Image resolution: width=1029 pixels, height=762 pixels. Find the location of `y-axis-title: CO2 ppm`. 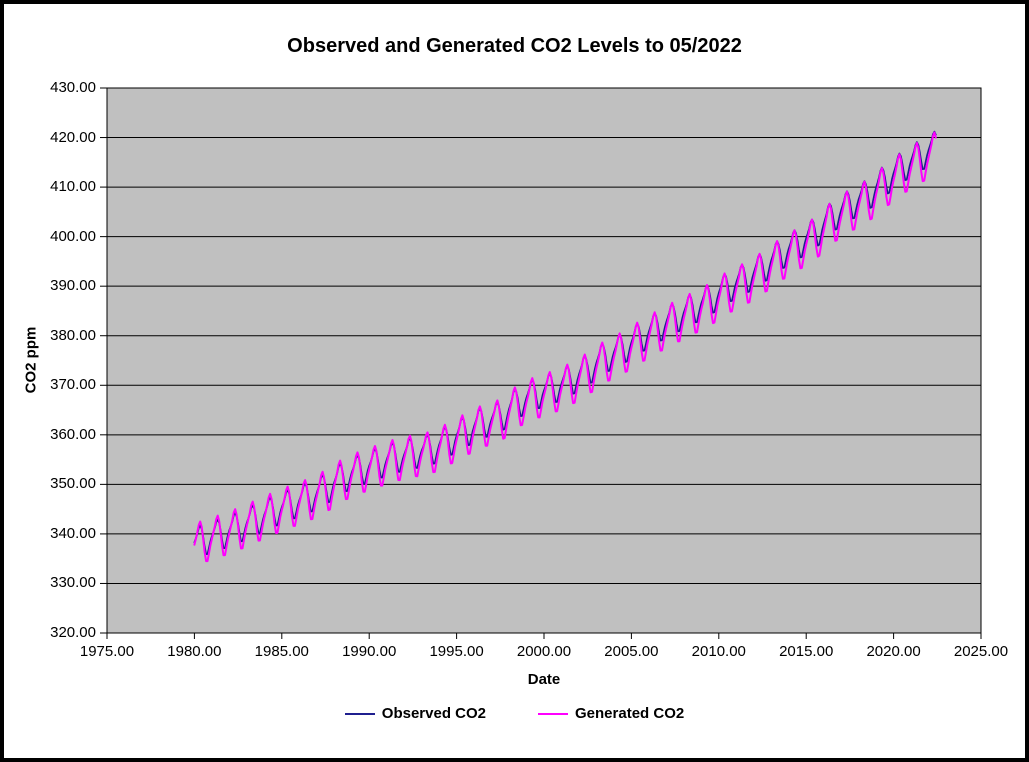

y-axis-title: CO2 ppm is located at coordinates (31, 360).